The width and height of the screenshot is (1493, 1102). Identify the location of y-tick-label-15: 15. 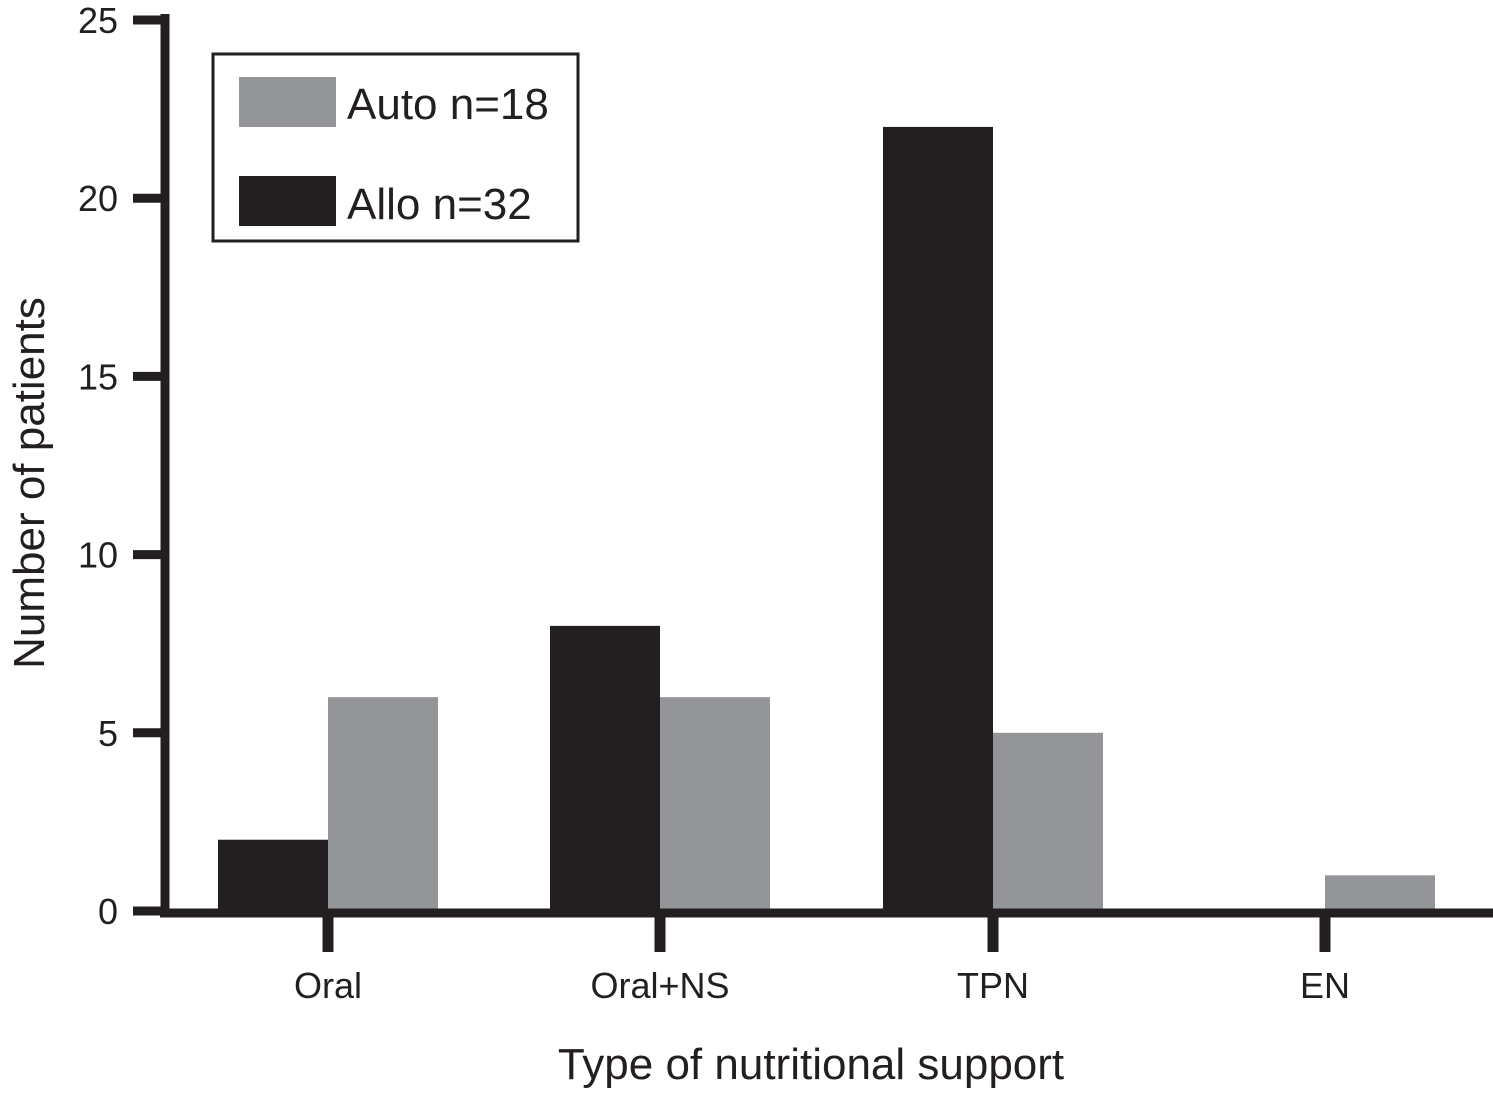
(98, 376).